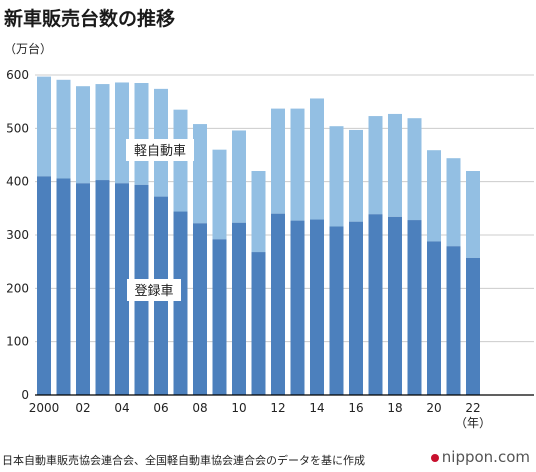 The image size is (536, 472). Describe the element at coordinates (90, 19) in the screenshot. I see `chart-title: 新車販売台数の推移` at that location.